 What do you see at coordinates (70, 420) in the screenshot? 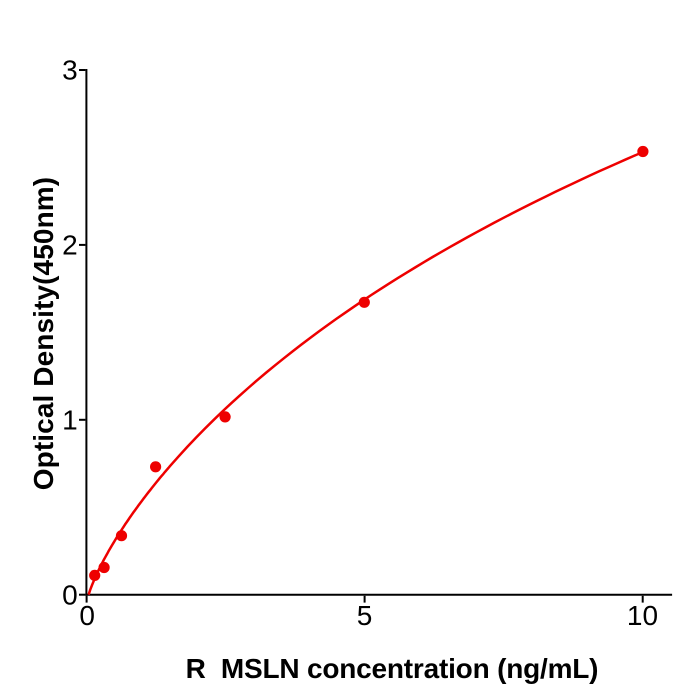
I see `svg-text: 1` at bounding box center [70, 420].